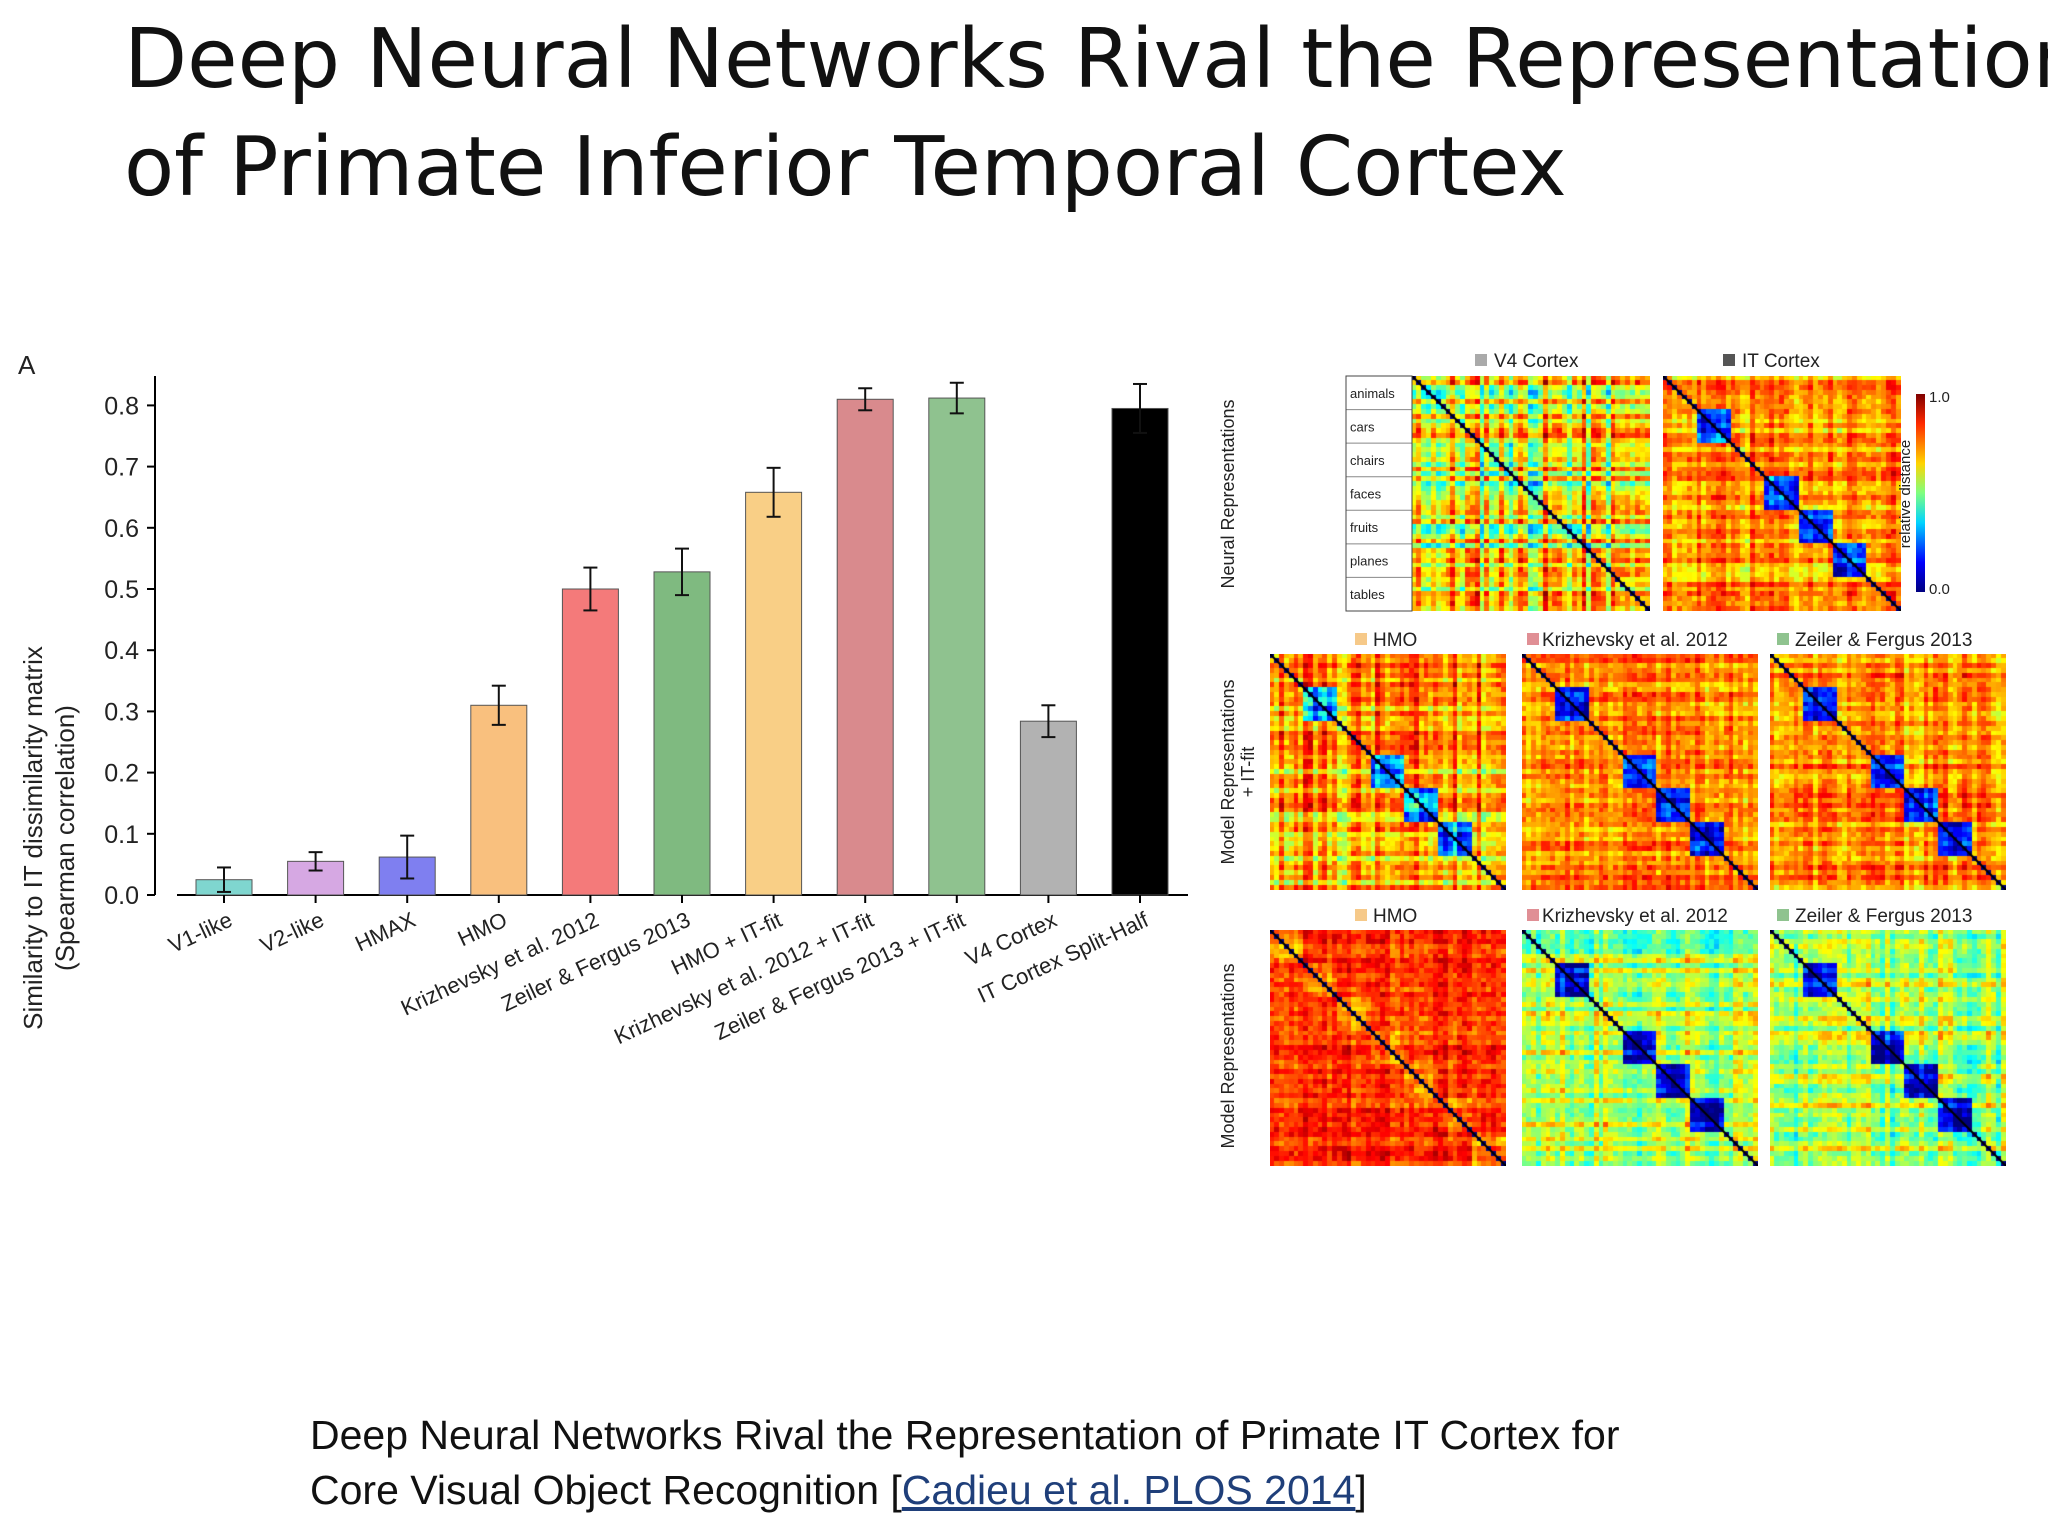  What do you see at coordinates (1888, 772) in the screenshot?
I see `heatmap-zeiler-itfit` at bounding box center [1888, 772].